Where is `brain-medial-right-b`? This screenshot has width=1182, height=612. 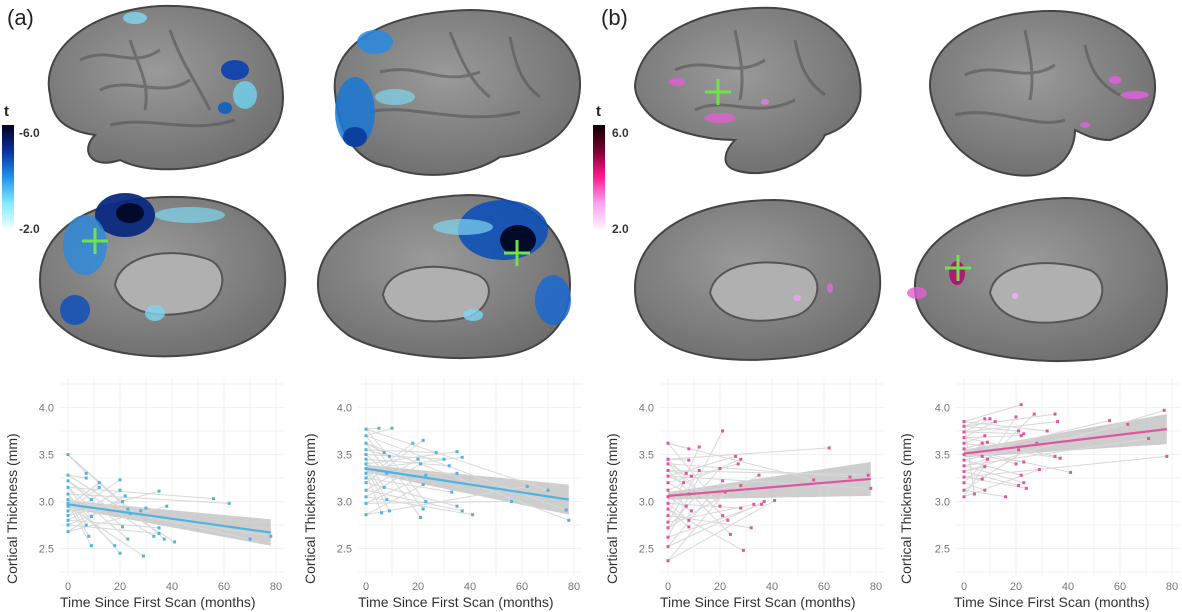
brain-medial-right-b is located at coordinates (1038, 279).